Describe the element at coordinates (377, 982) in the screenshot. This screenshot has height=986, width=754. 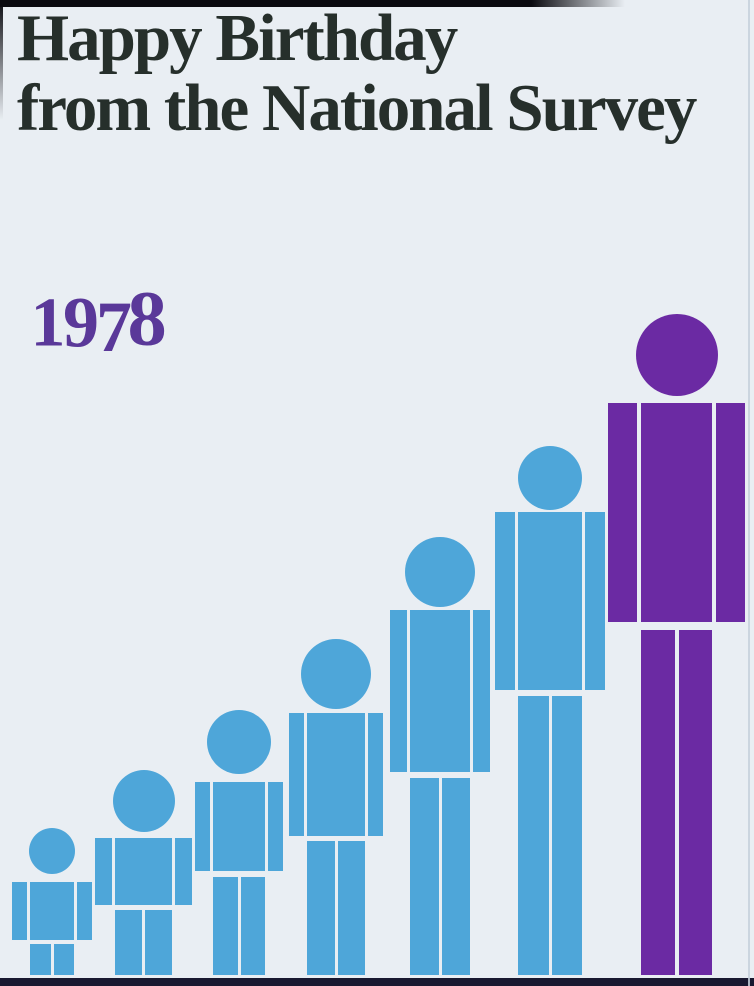
I see `bottom-edge-artifact` at that location.